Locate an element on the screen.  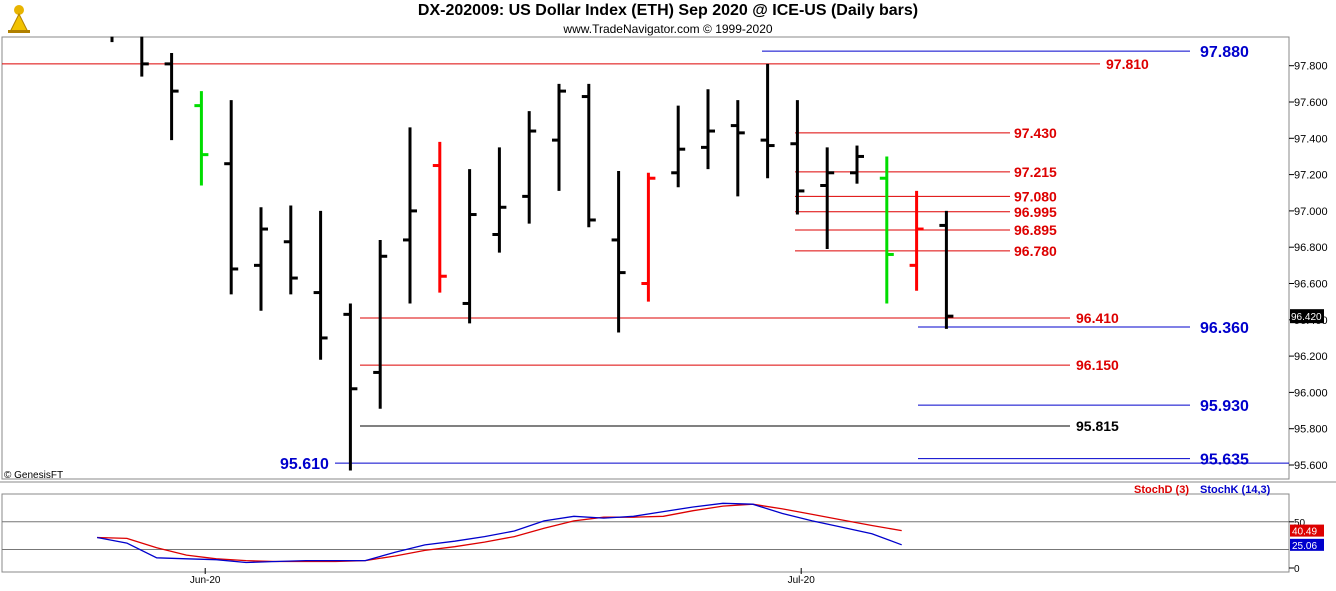
level-label: 97.215 is located at coordinates (1035, 172).